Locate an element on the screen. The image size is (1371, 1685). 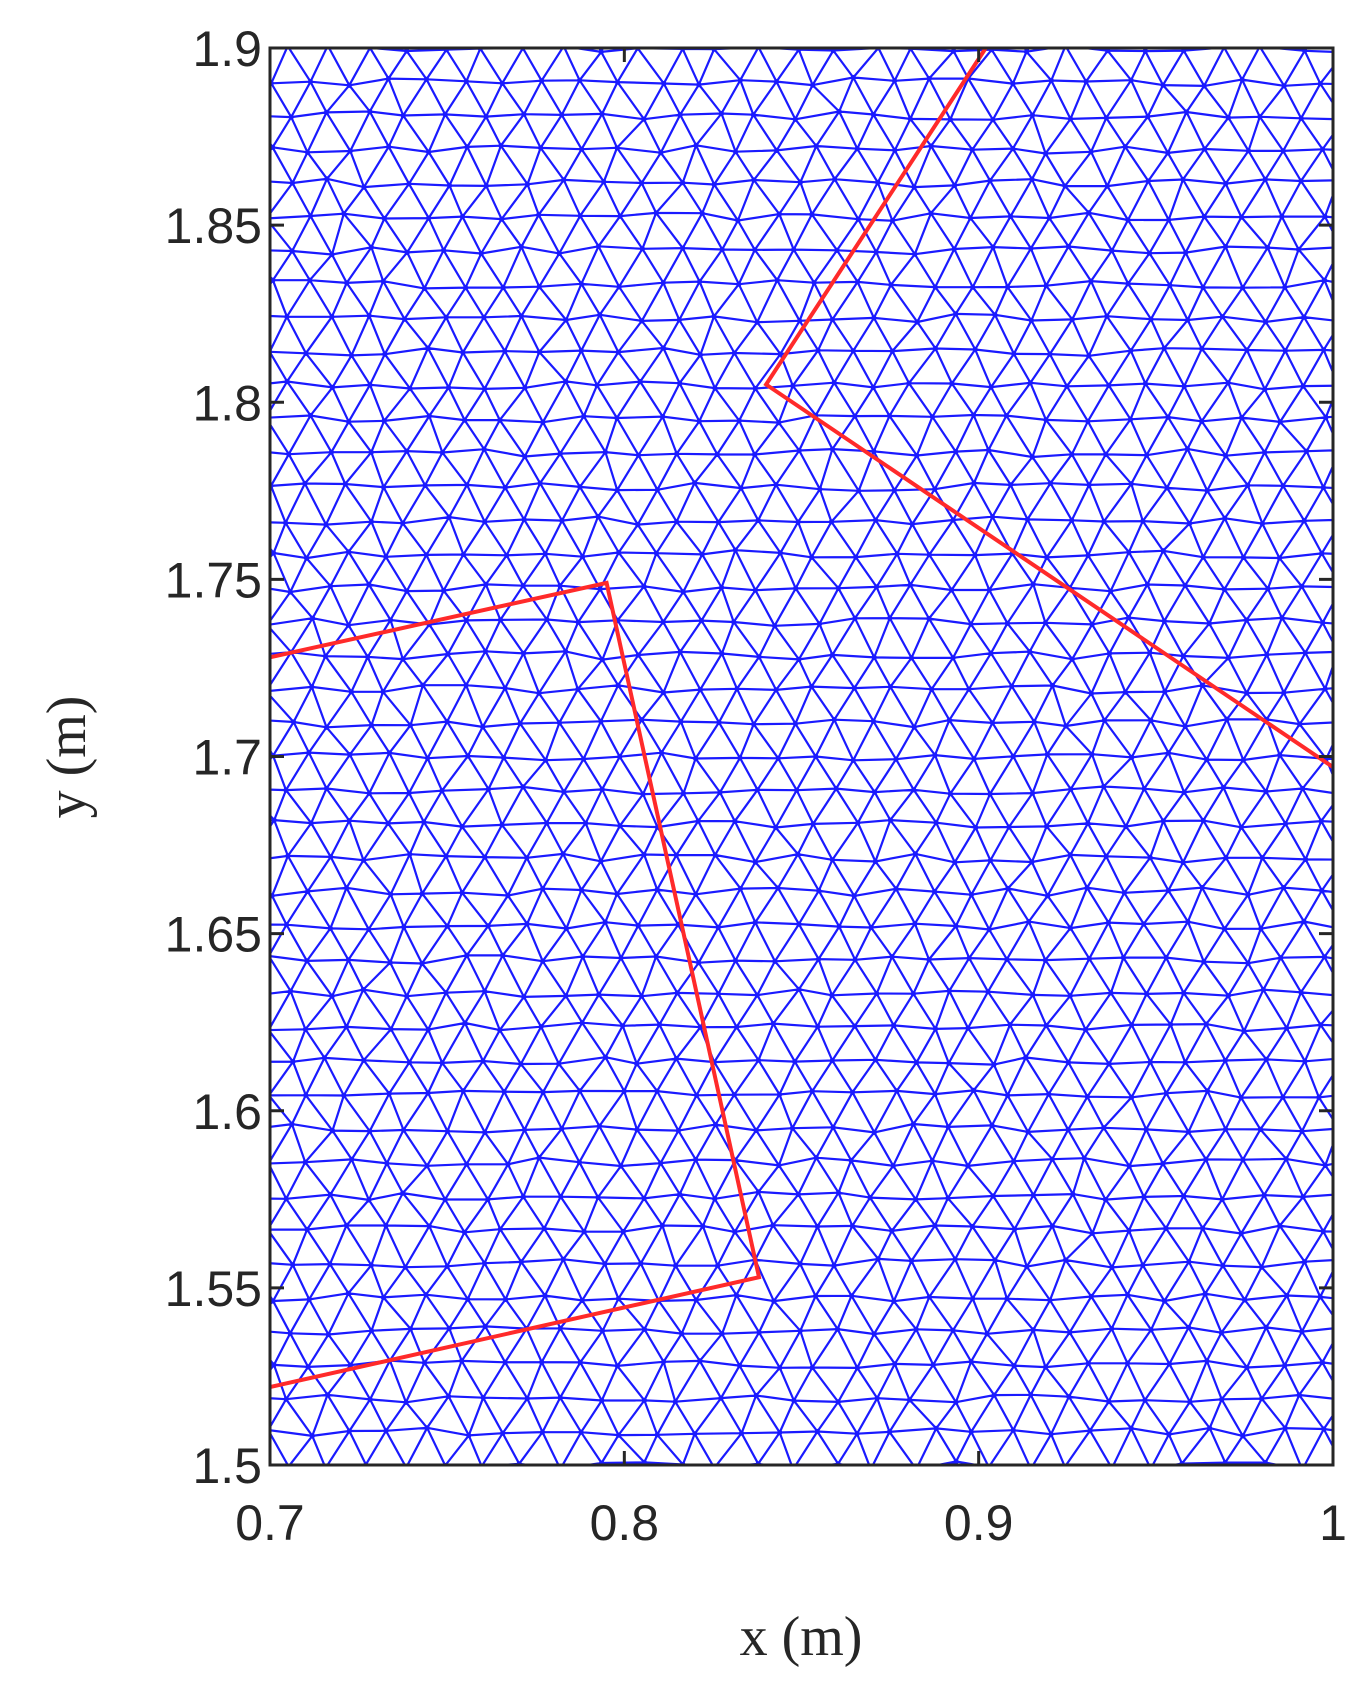
x-tick-label: 0.7 is located at coordinates (270, 1523).